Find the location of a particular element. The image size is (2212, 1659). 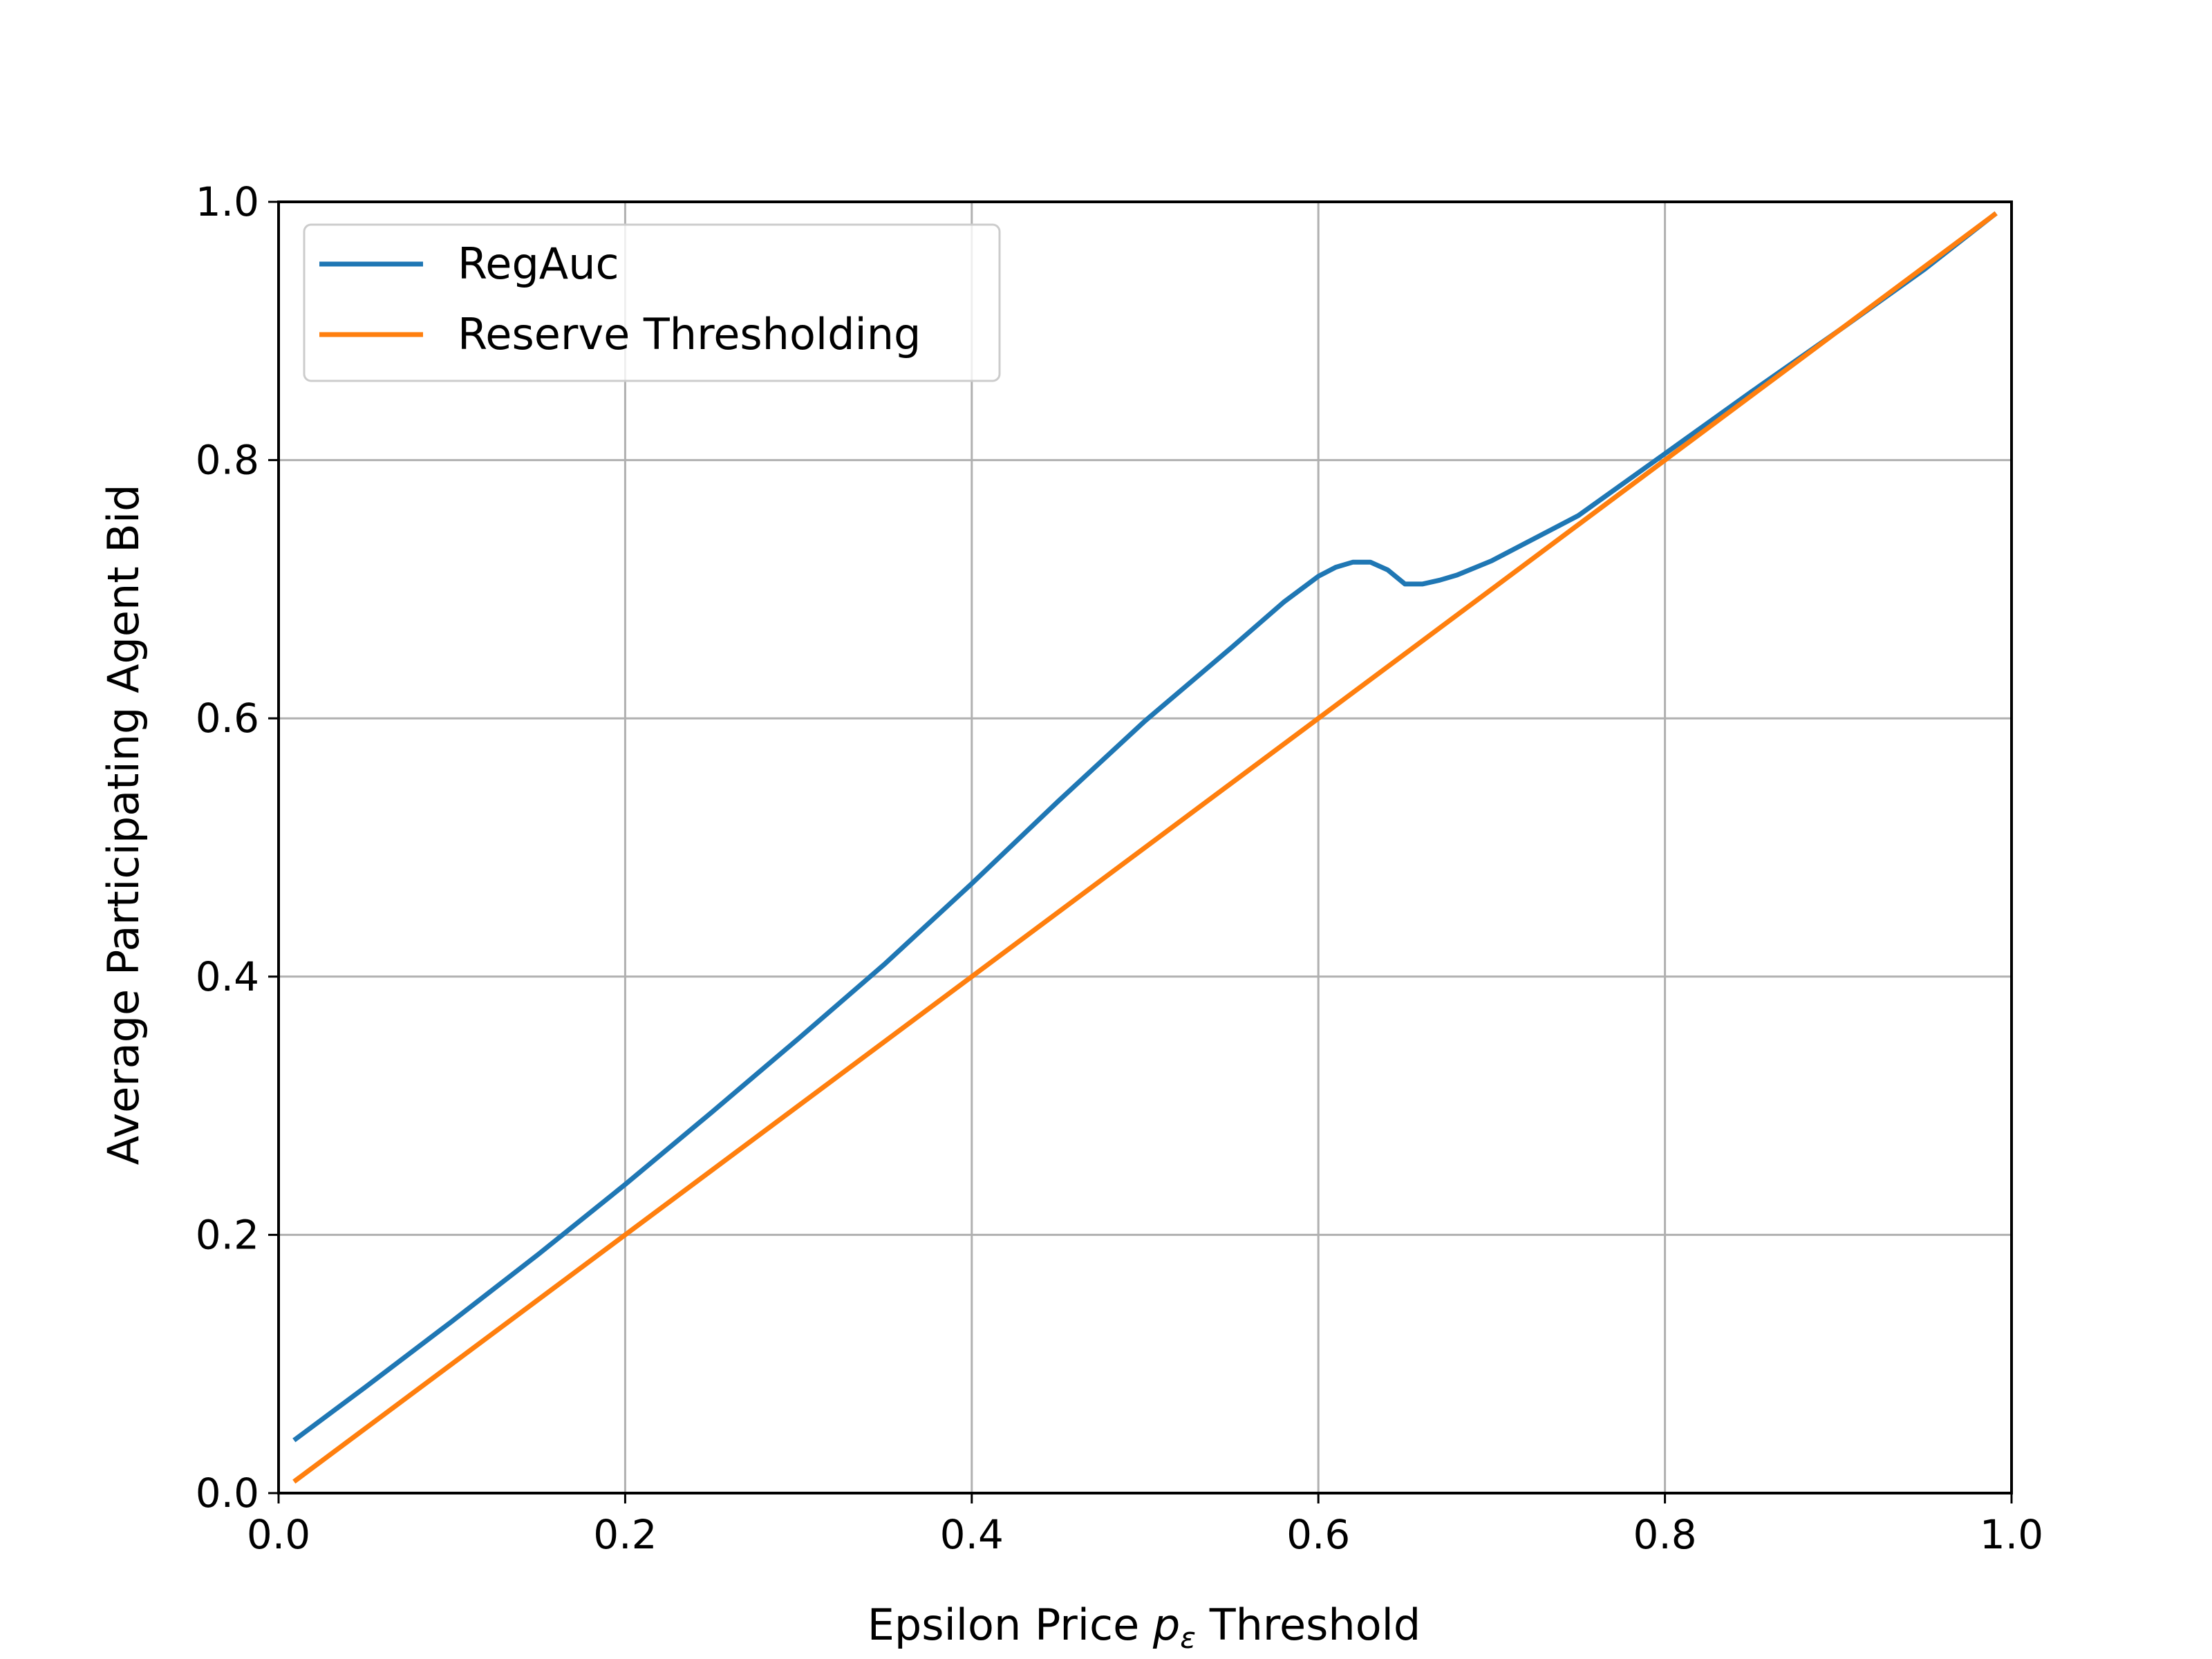

x-tick-label-5: 1.0 is located at coordinates (2012, 1535).